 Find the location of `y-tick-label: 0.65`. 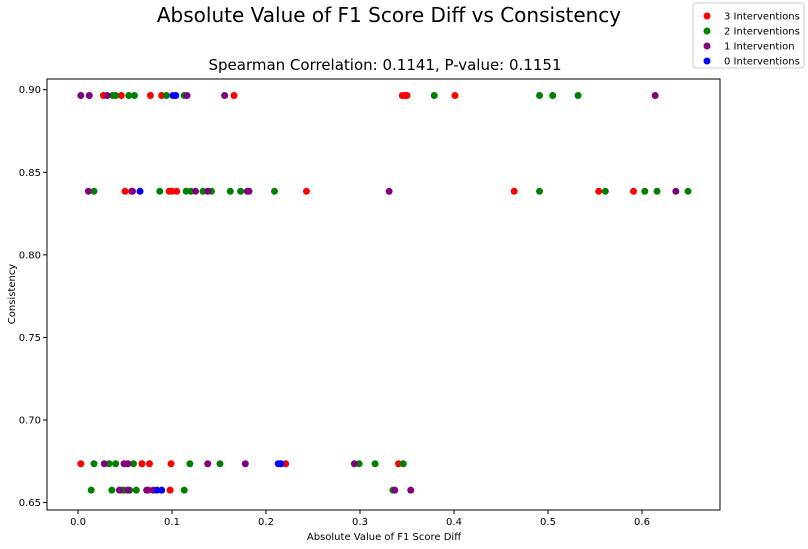

y-tick-label: 0.65 is located at coordinates (30, 503).